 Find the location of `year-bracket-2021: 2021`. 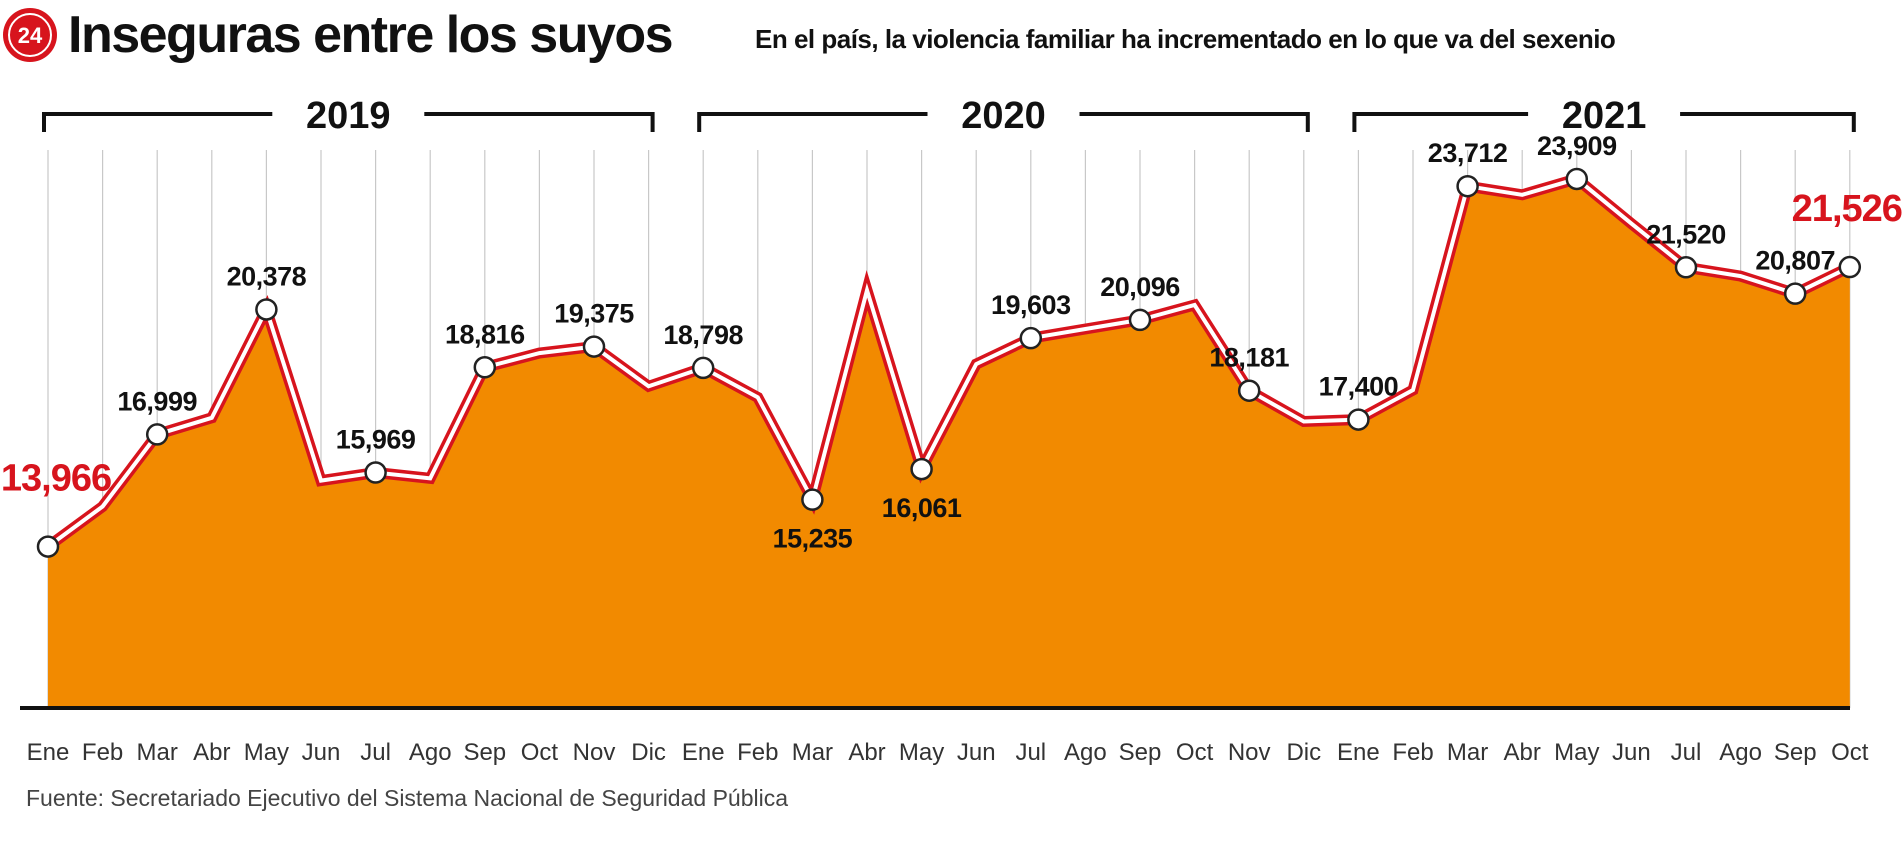

year-bracket-2021: 2021 is located at coordinates (1604, 116).